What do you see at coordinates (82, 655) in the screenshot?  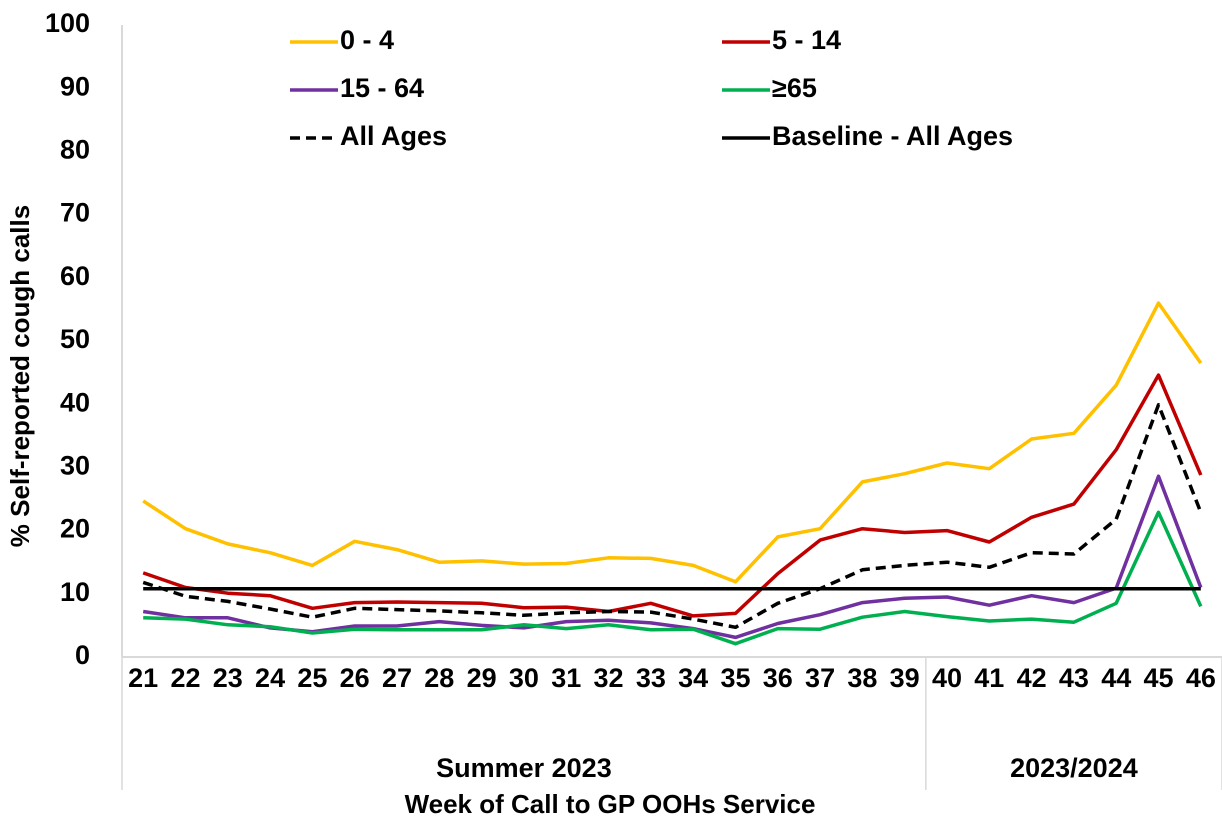 I see `y-tick-label: 0` at bounding box center [82, 655].